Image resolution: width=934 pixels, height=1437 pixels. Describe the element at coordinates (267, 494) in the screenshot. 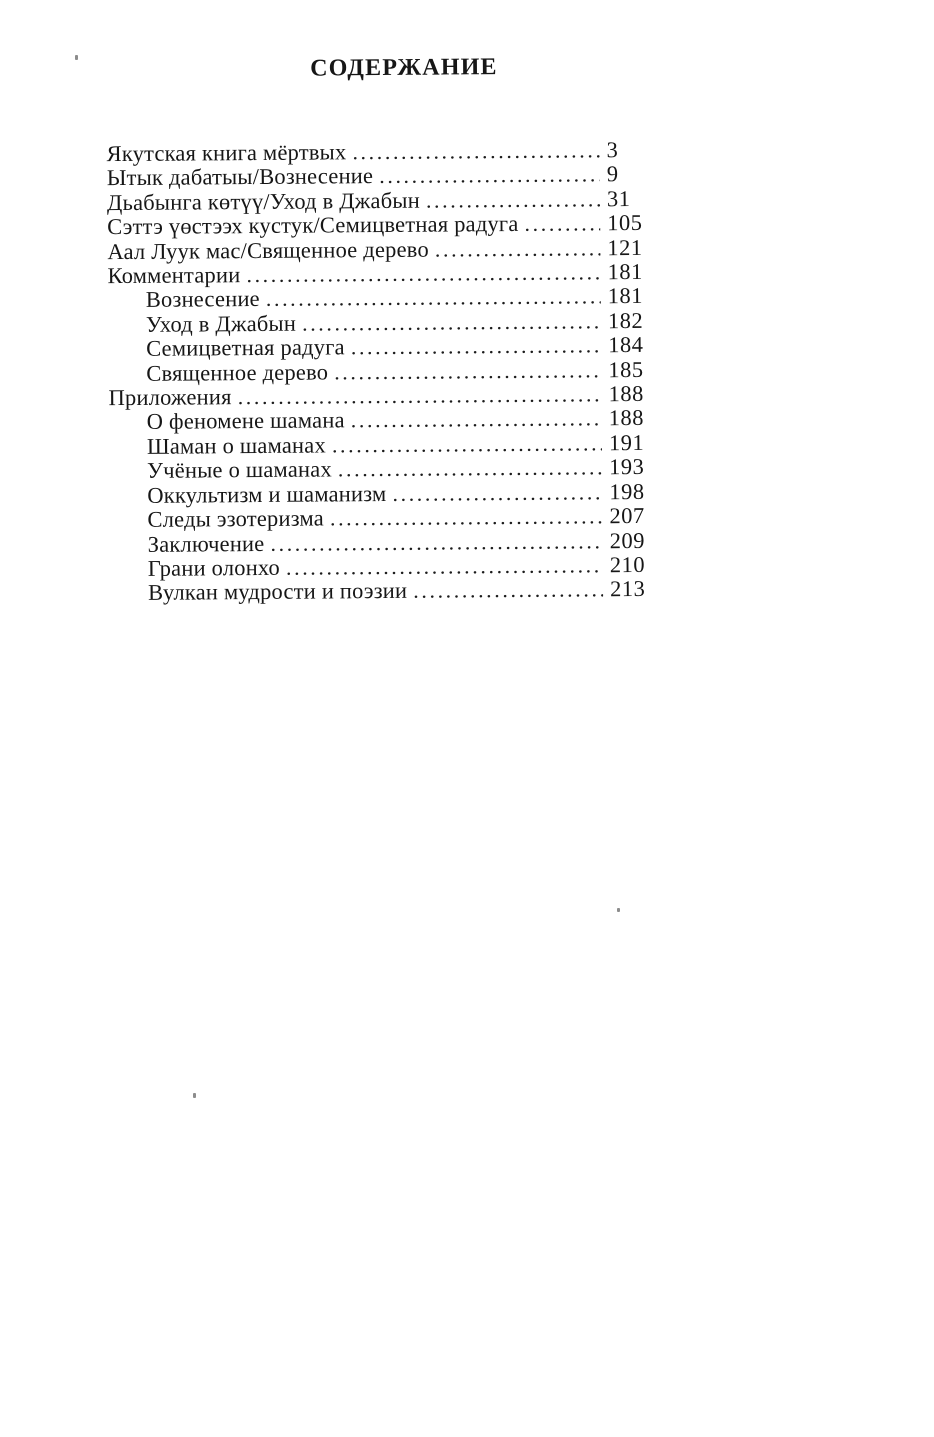

I see `toc-entry-label: Оккультизм и шаманизм` at that location.